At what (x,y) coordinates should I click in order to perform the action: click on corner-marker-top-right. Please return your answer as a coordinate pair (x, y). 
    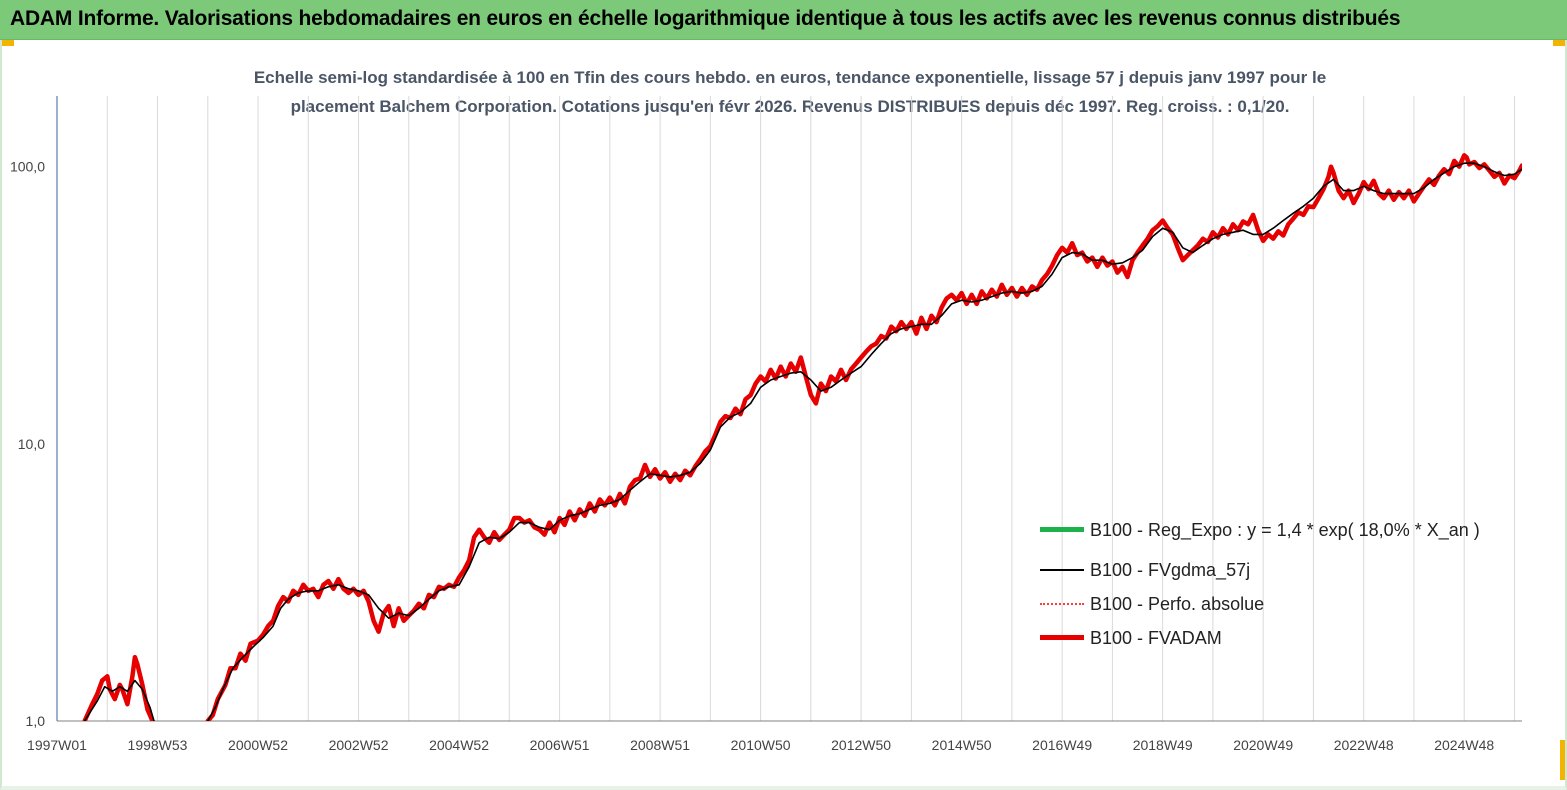
    Looking at the image, I should click on (1560, 43).